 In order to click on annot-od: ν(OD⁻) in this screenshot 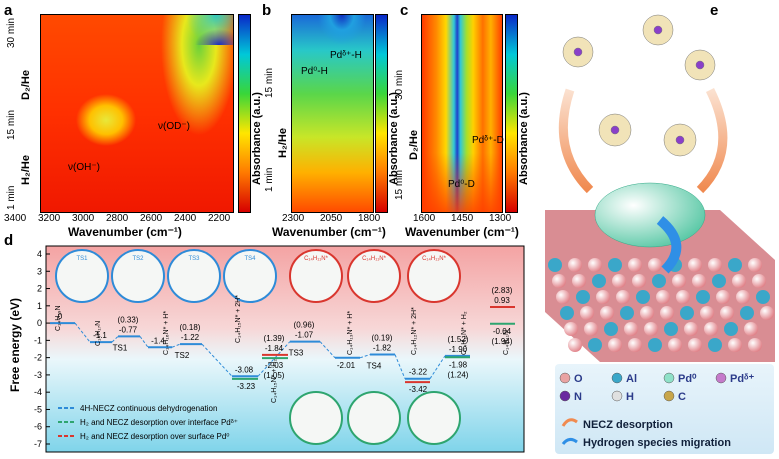, I will do `click(174, 126)`.